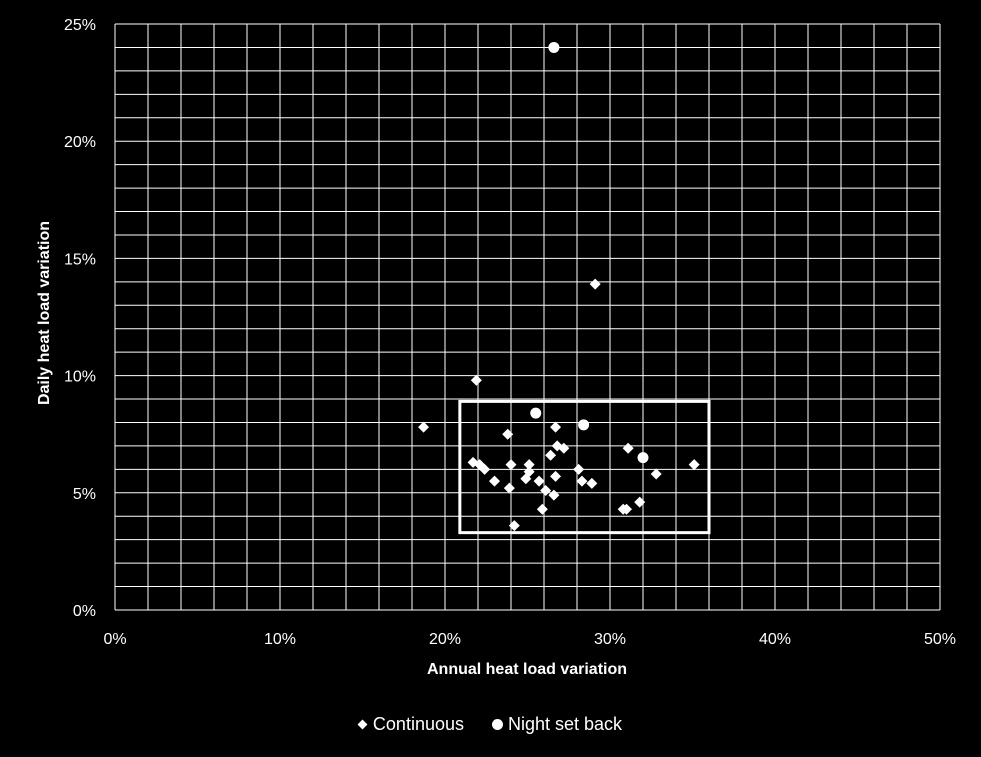  What do you see at coordinates (775, 639) in the screenshot?
I see `x-tick-label: 40%` at bounding box center [775, 639].